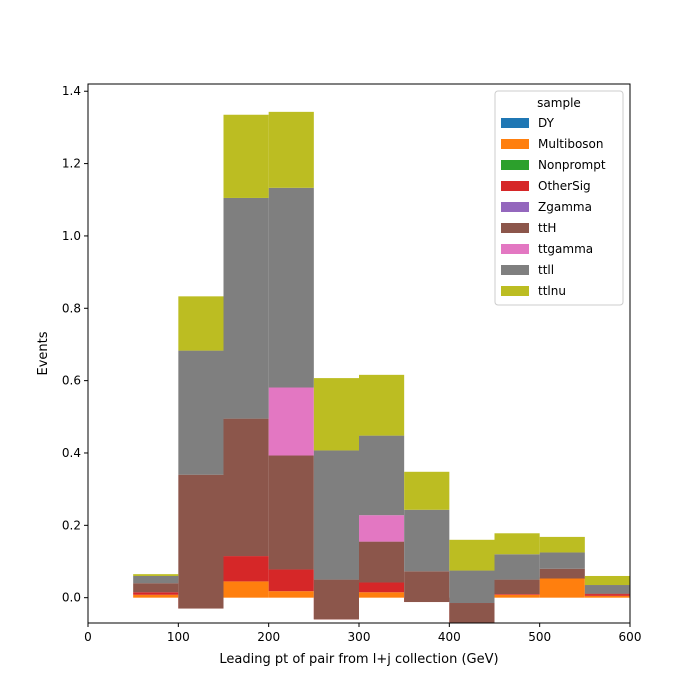 This screenshot has height=700, width=700. I want to click on y-tick-label: 0.2, so click(71, 525).